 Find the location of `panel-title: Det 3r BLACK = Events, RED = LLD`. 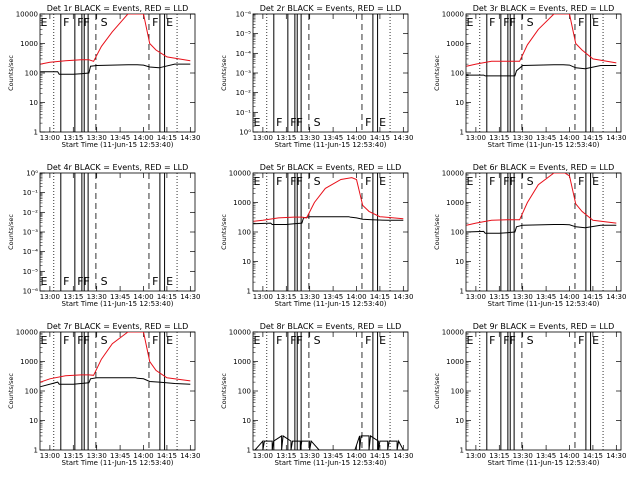

panel-title: Det 3r BLACK = Events, RED = LLD is located at coordinates (544, 8).